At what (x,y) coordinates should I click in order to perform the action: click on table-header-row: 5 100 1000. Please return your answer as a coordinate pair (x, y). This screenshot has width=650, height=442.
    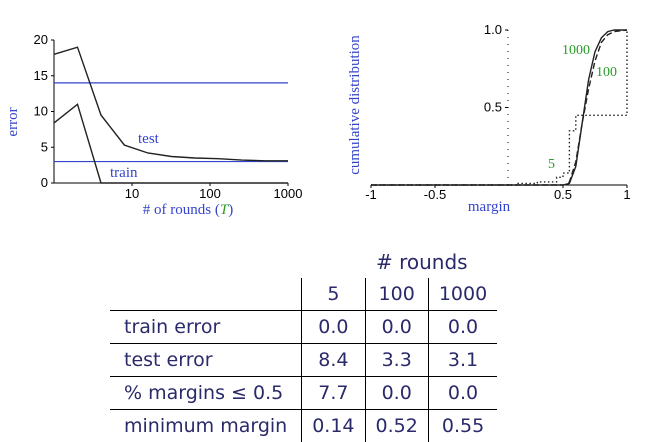
    Looking at the image, I should click on (303, 294).